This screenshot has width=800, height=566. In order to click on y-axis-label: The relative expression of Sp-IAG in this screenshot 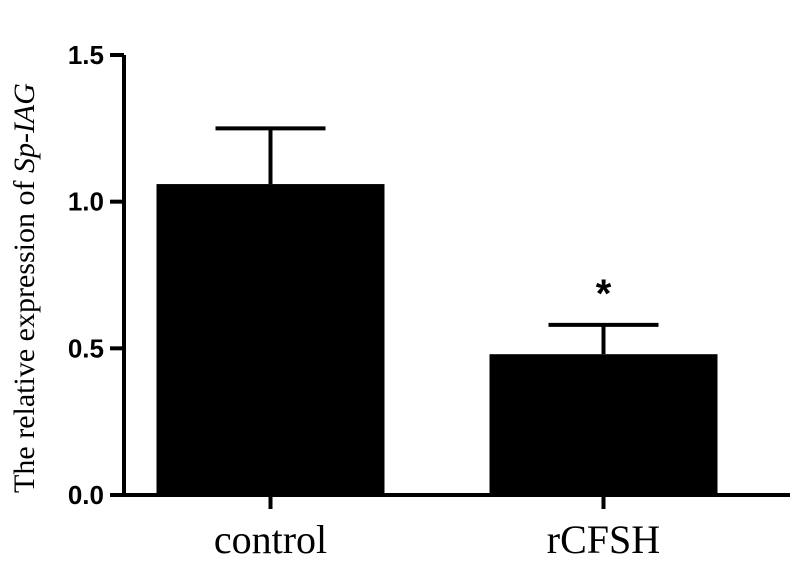, I will do `click(24, 288)`.